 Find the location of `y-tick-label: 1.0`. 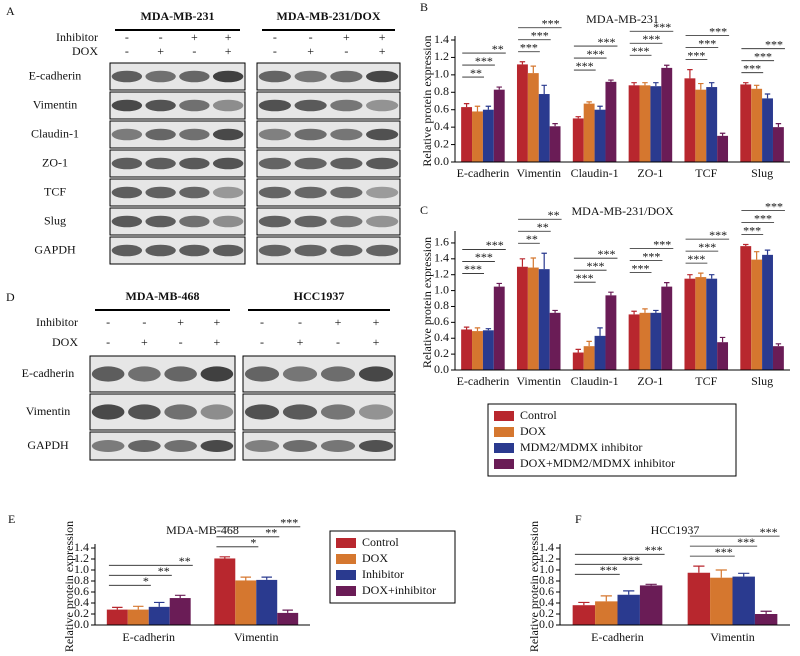

y-tick-label: 1.0 is located at coordinates (546, 569).